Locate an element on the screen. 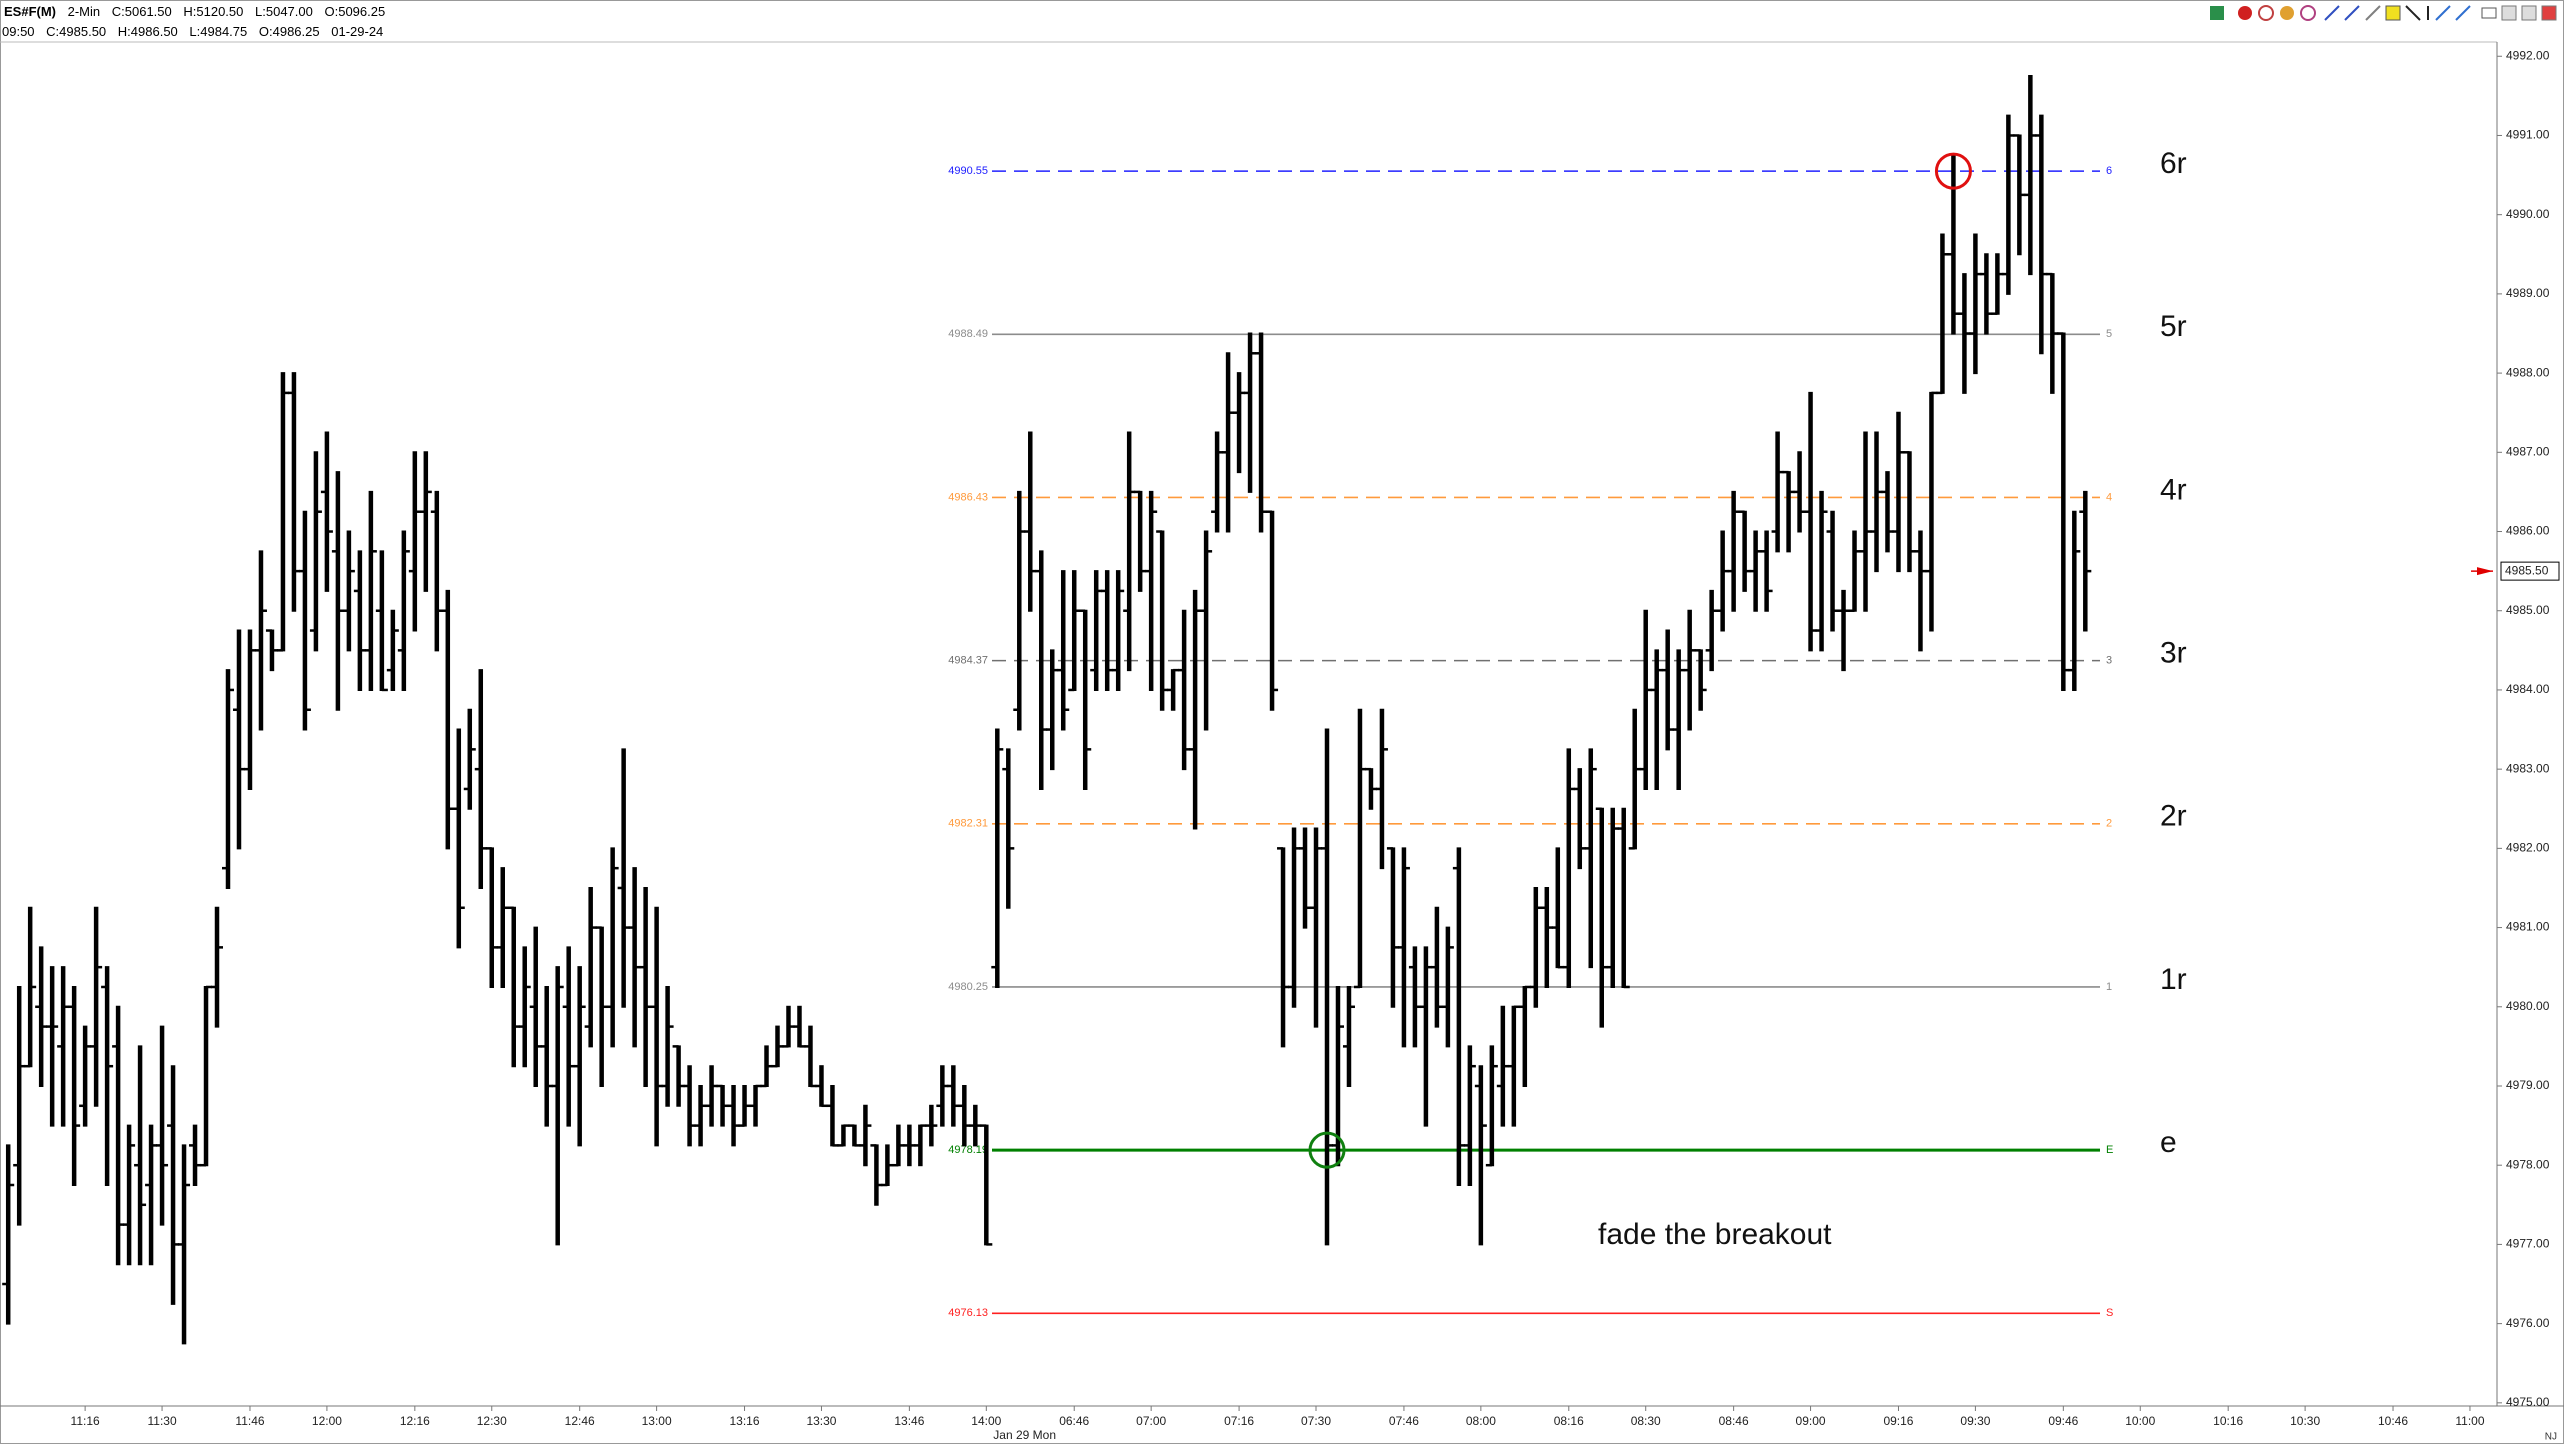  x-tick-label: 10:16 is located at coordinates (2228, 1421).